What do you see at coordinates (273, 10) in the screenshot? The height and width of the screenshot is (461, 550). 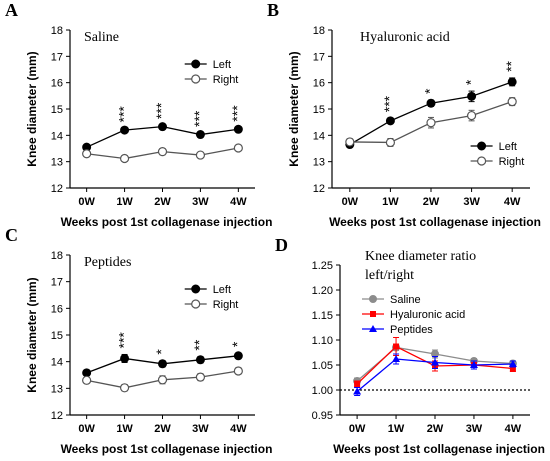 I see `panel-label: B` at bounding box center [273, 10].